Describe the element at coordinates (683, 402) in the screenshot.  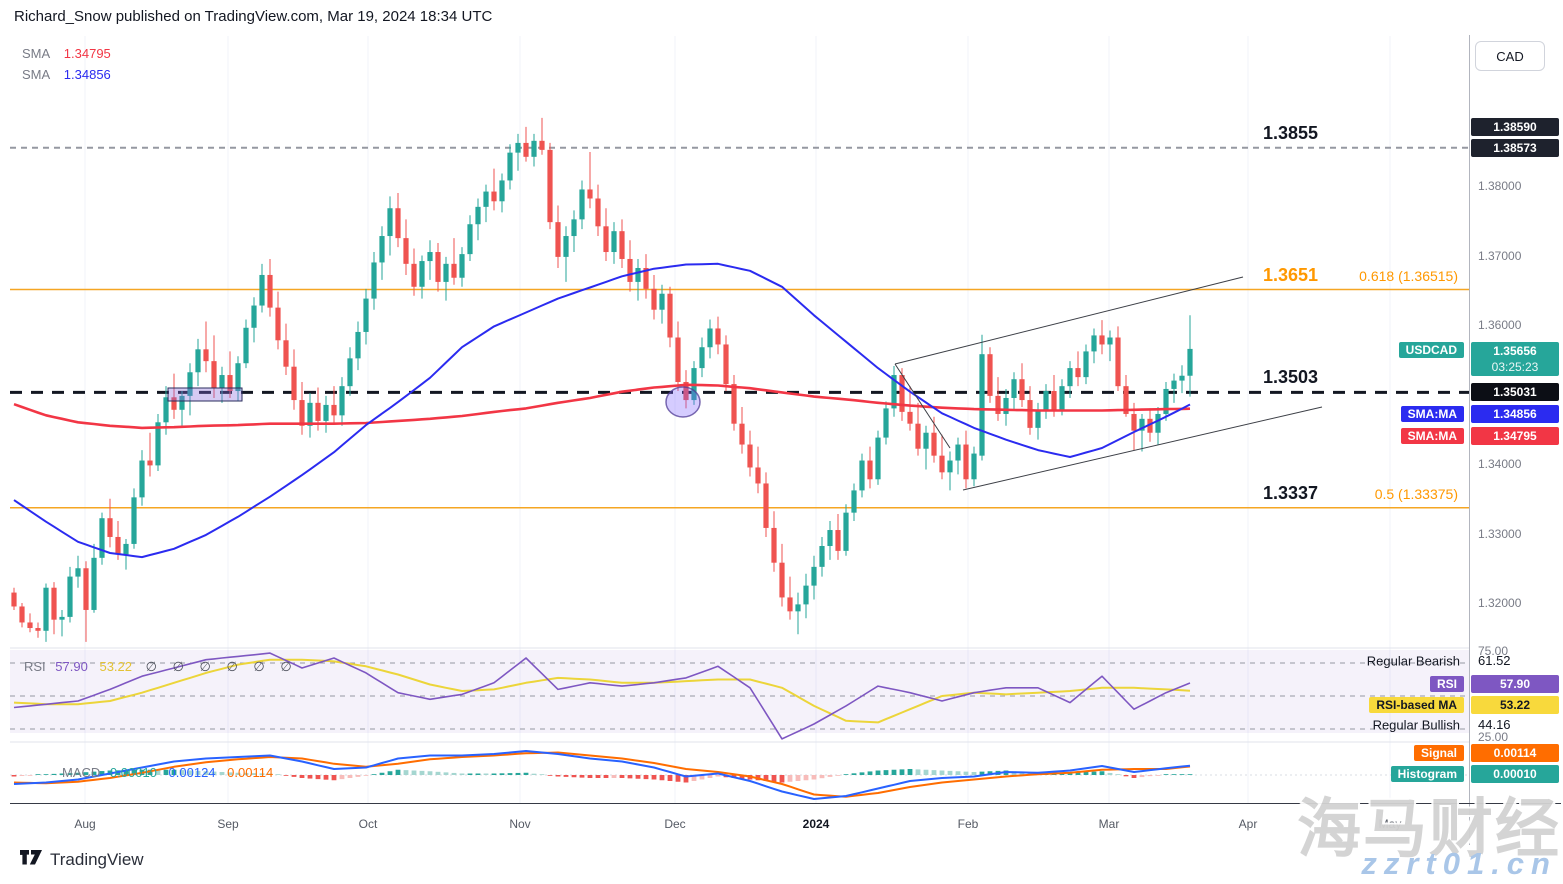
I see `highlight-ellipse` at that location.